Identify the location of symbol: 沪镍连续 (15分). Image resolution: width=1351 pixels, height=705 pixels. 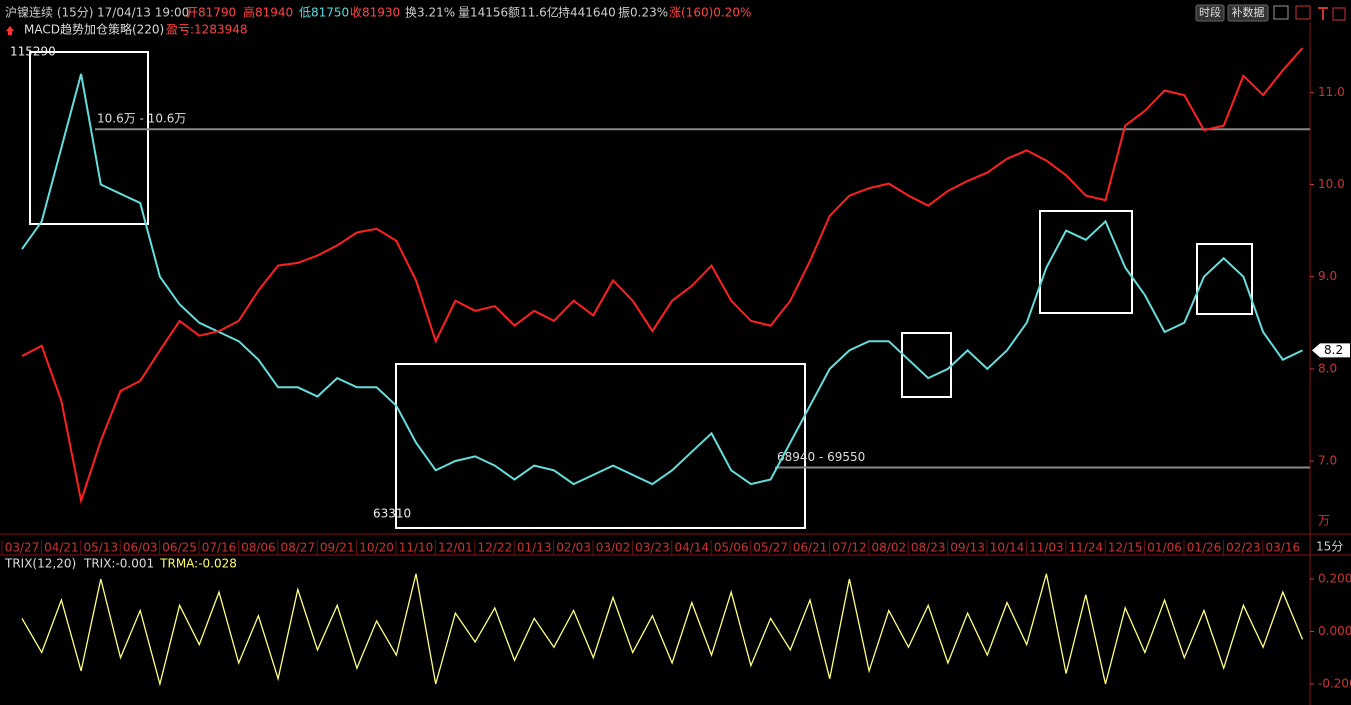
(49, 12).